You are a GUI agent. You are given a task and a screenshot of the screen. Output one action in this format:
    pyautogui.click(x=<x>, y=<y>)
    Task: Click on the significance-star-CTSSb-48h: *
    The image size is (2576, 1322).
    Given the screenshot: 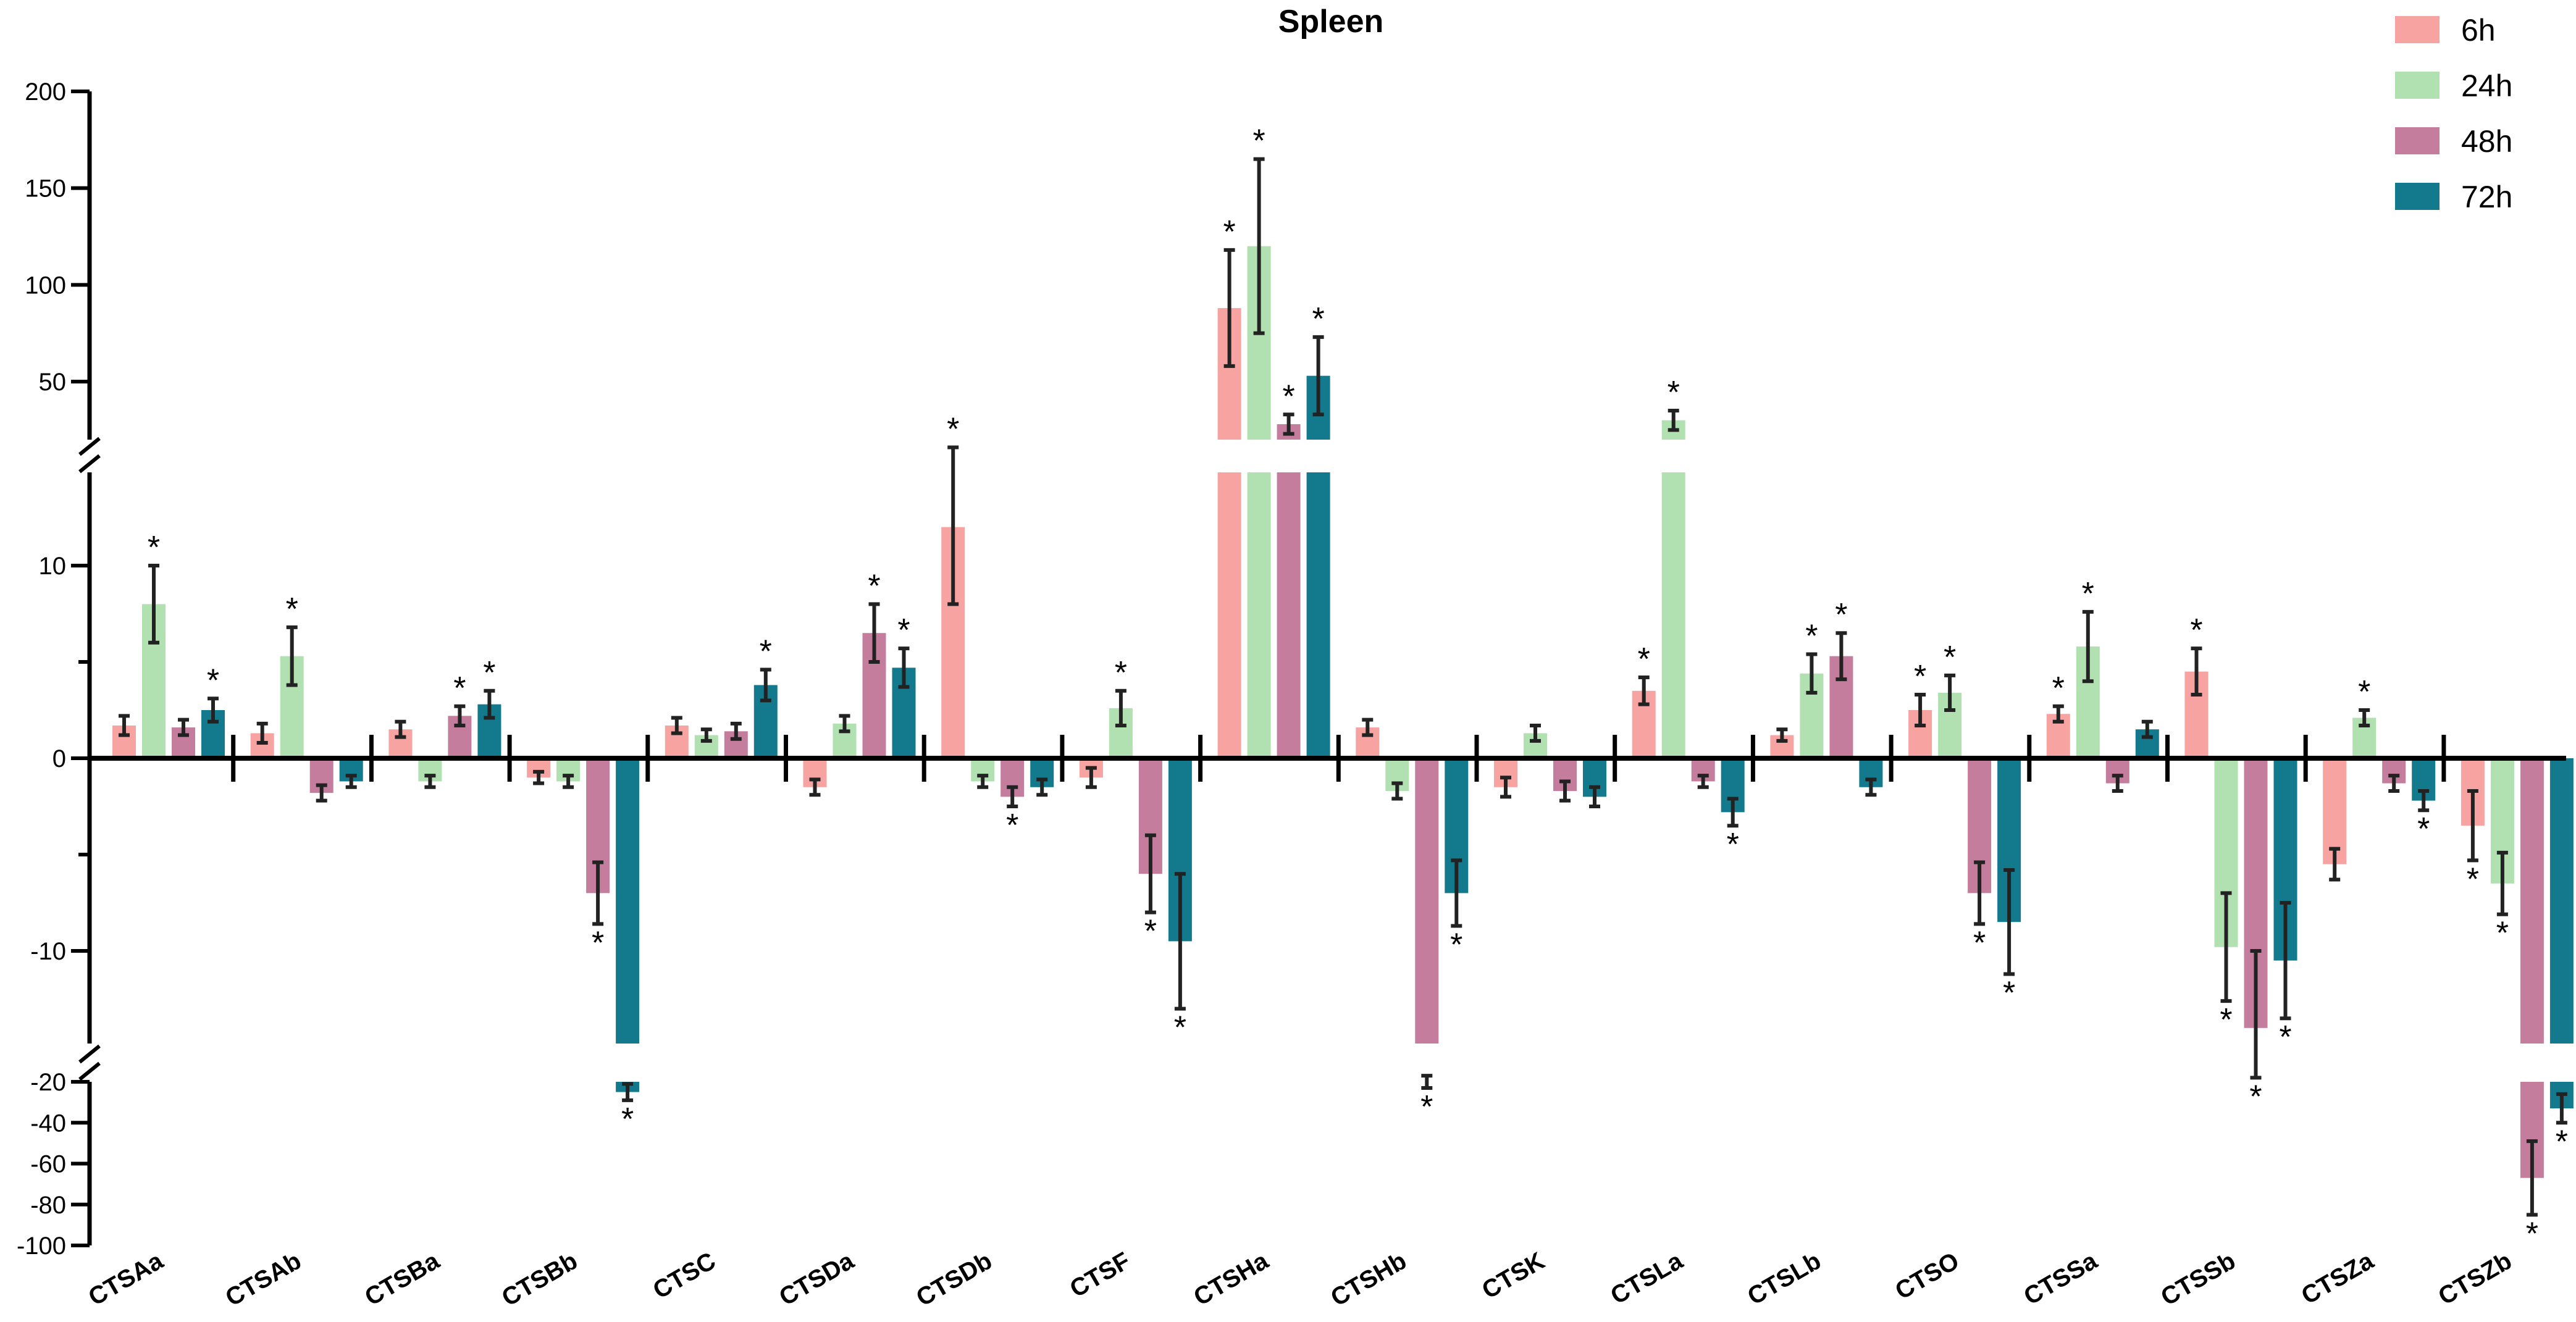 What is the action you would take?
    pyautogui.click(x=2255, y=1097)
    